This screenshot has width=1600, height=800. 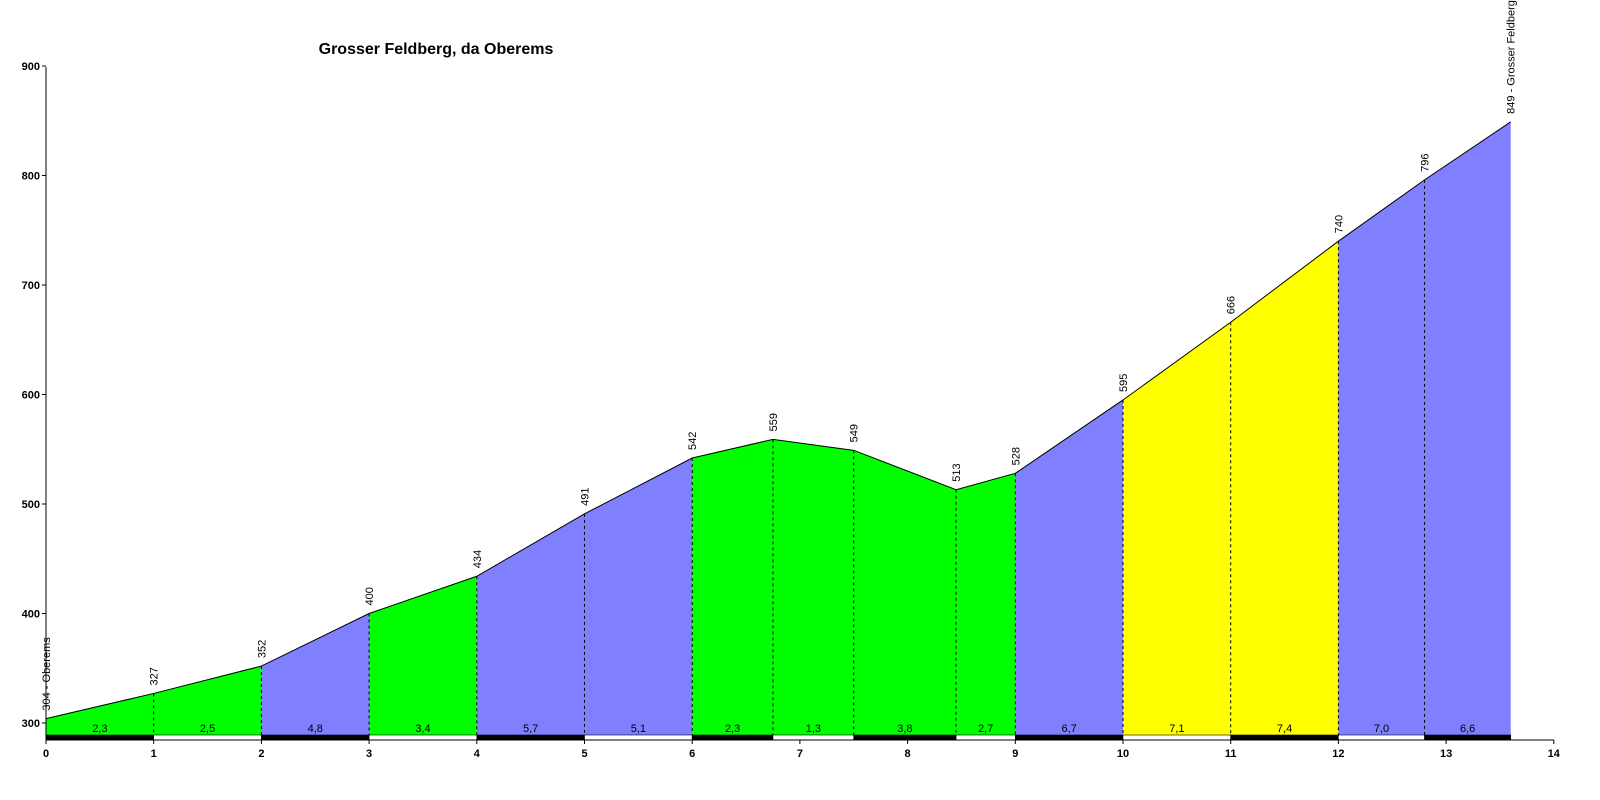 What do you see at coordinates (1069, 729) in the screenshot?
I see `gradient-label: 6,7` at bounding box center [1069, 729].